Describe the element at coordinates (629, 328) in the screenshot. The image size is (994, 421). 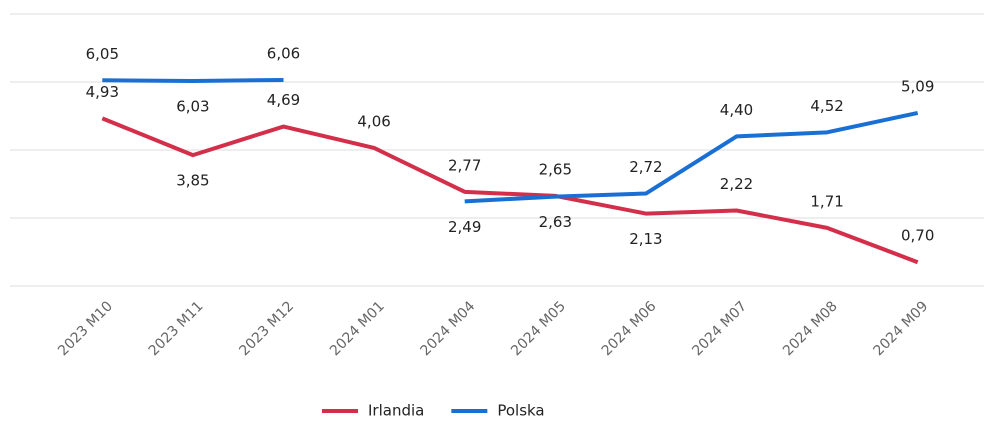
I see `x-tick-label: 2024 M06` at that location.